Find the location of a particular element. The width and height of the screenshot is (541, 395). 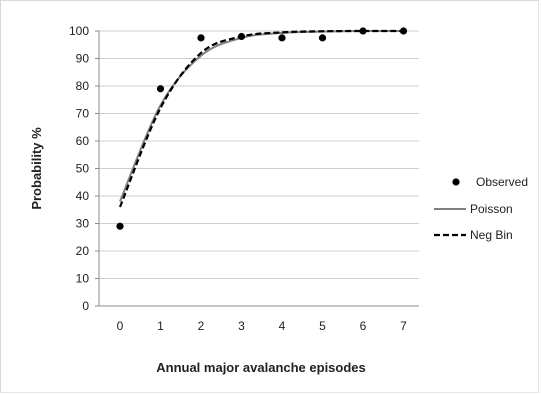

y-tick-label-60: 60 is located at coordinates (83, 141).